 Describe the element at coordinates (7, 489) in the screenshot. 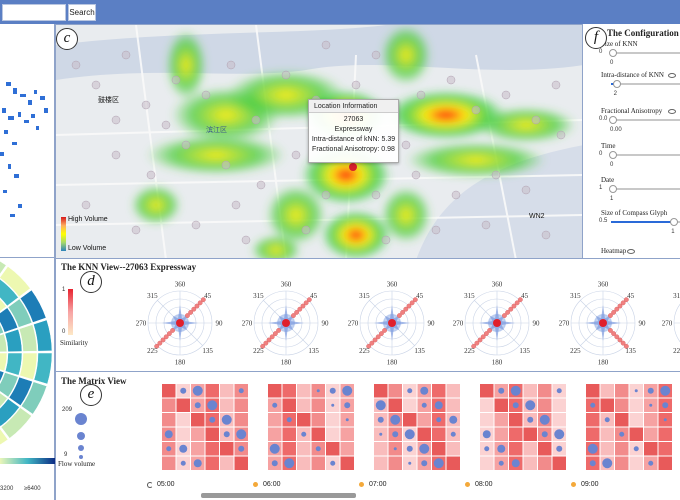

I see `left-legend-value-1: 3200` at that location.